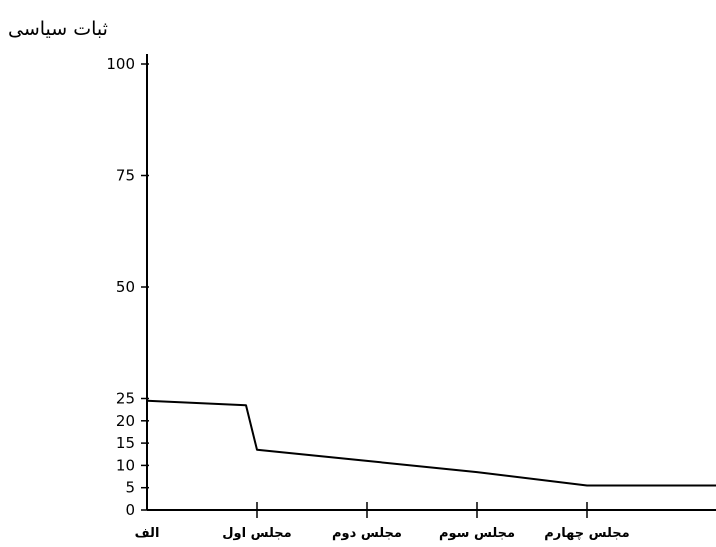 This screenshot has height=547, width=716. Describe the element at coordinates (256, 533) in the screenshot. I see `x-tick-label: مجلس اول` at that location.